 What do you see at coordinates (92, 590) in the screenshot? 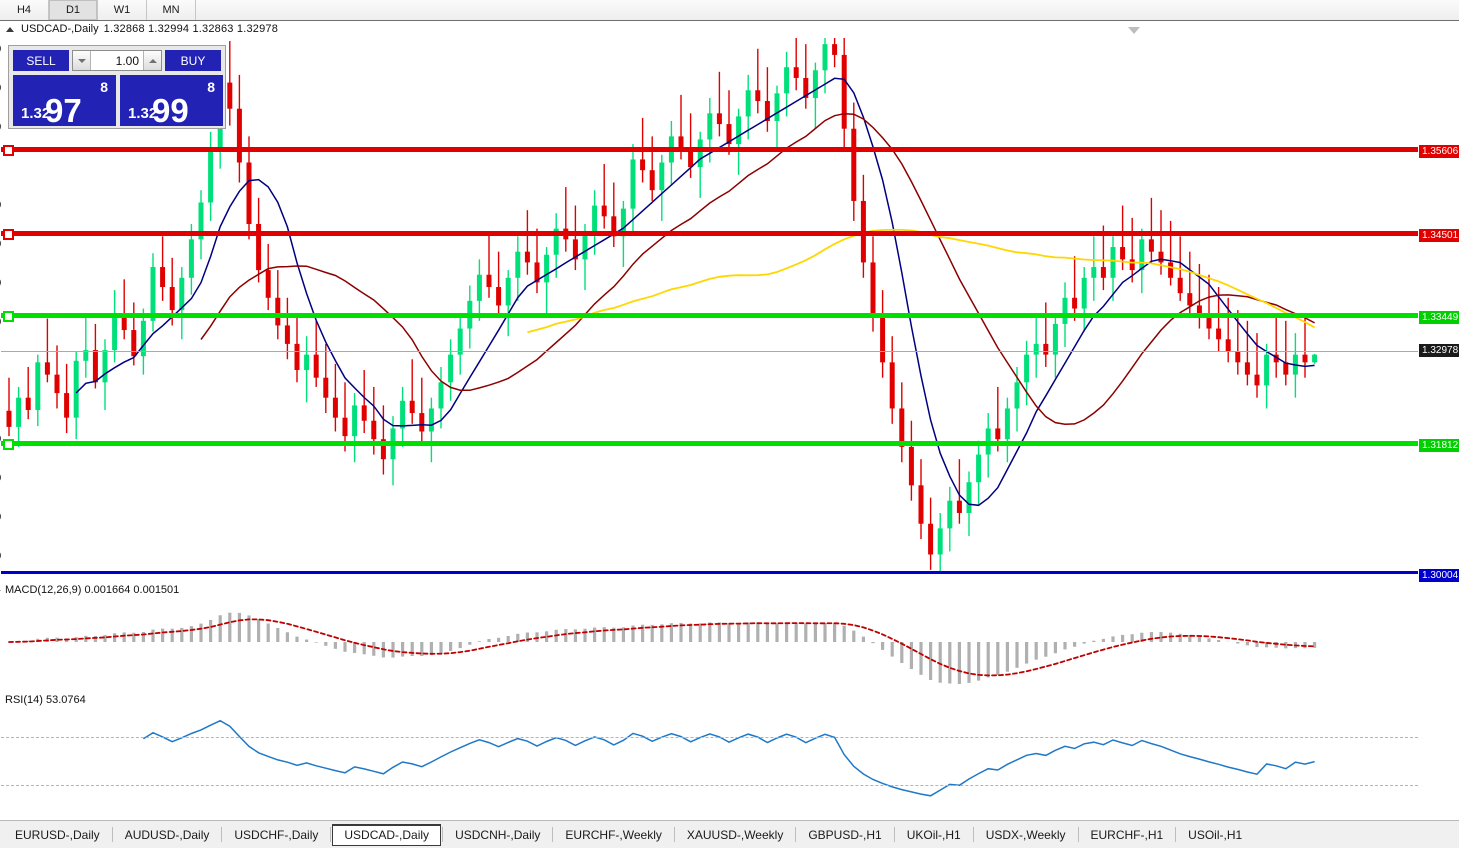
I see `macd-label: MACD(12,26,9) 0.001664 0.001501` at bounding box center [92, 590].